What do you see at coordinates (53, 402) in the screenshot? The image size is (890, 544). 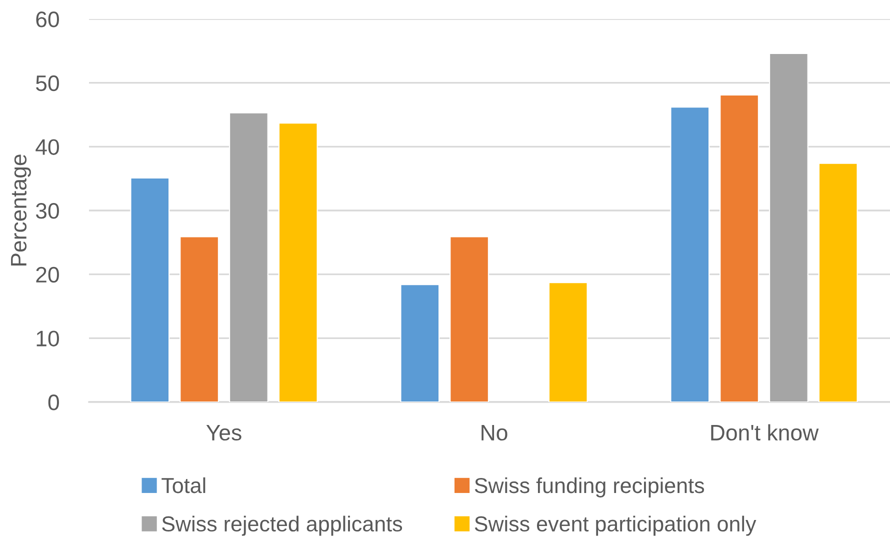 I see `y-tick-label: 0` at bounding box center [53, 402].